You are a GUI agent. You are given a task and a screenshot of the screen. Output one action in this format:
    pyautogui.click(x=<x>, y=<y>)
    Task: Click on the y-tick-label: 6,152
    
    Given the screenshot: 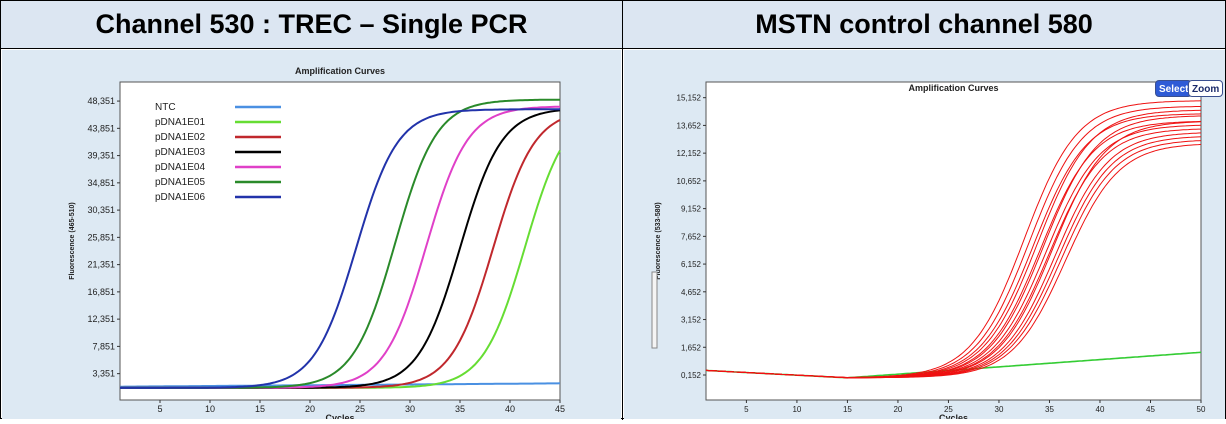 What is the action you would take?
    pyautogui.click(x=691, y=264)
    